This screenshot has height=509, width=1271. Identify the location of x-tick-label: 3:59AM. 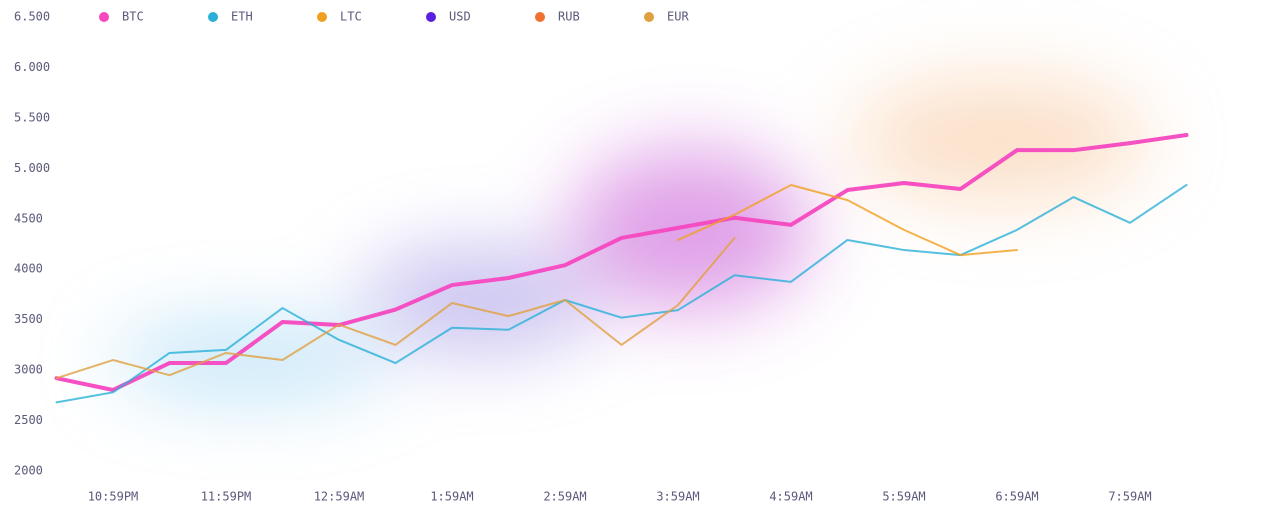
(677, 497).